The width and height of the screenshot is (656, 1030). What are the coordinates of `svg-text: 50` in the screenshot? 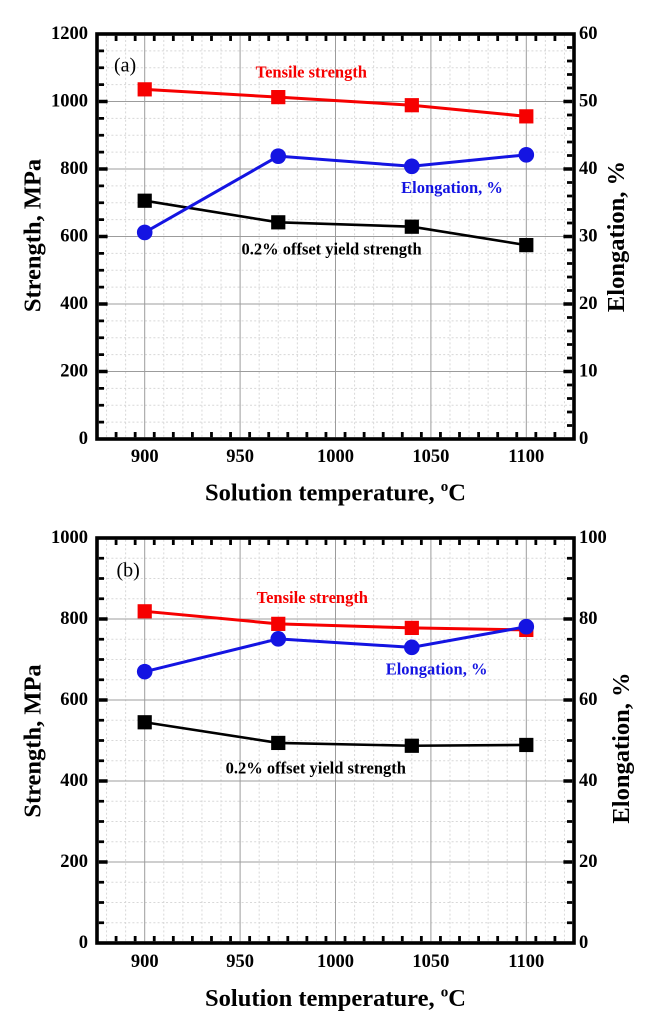 It's located at (588, 102).